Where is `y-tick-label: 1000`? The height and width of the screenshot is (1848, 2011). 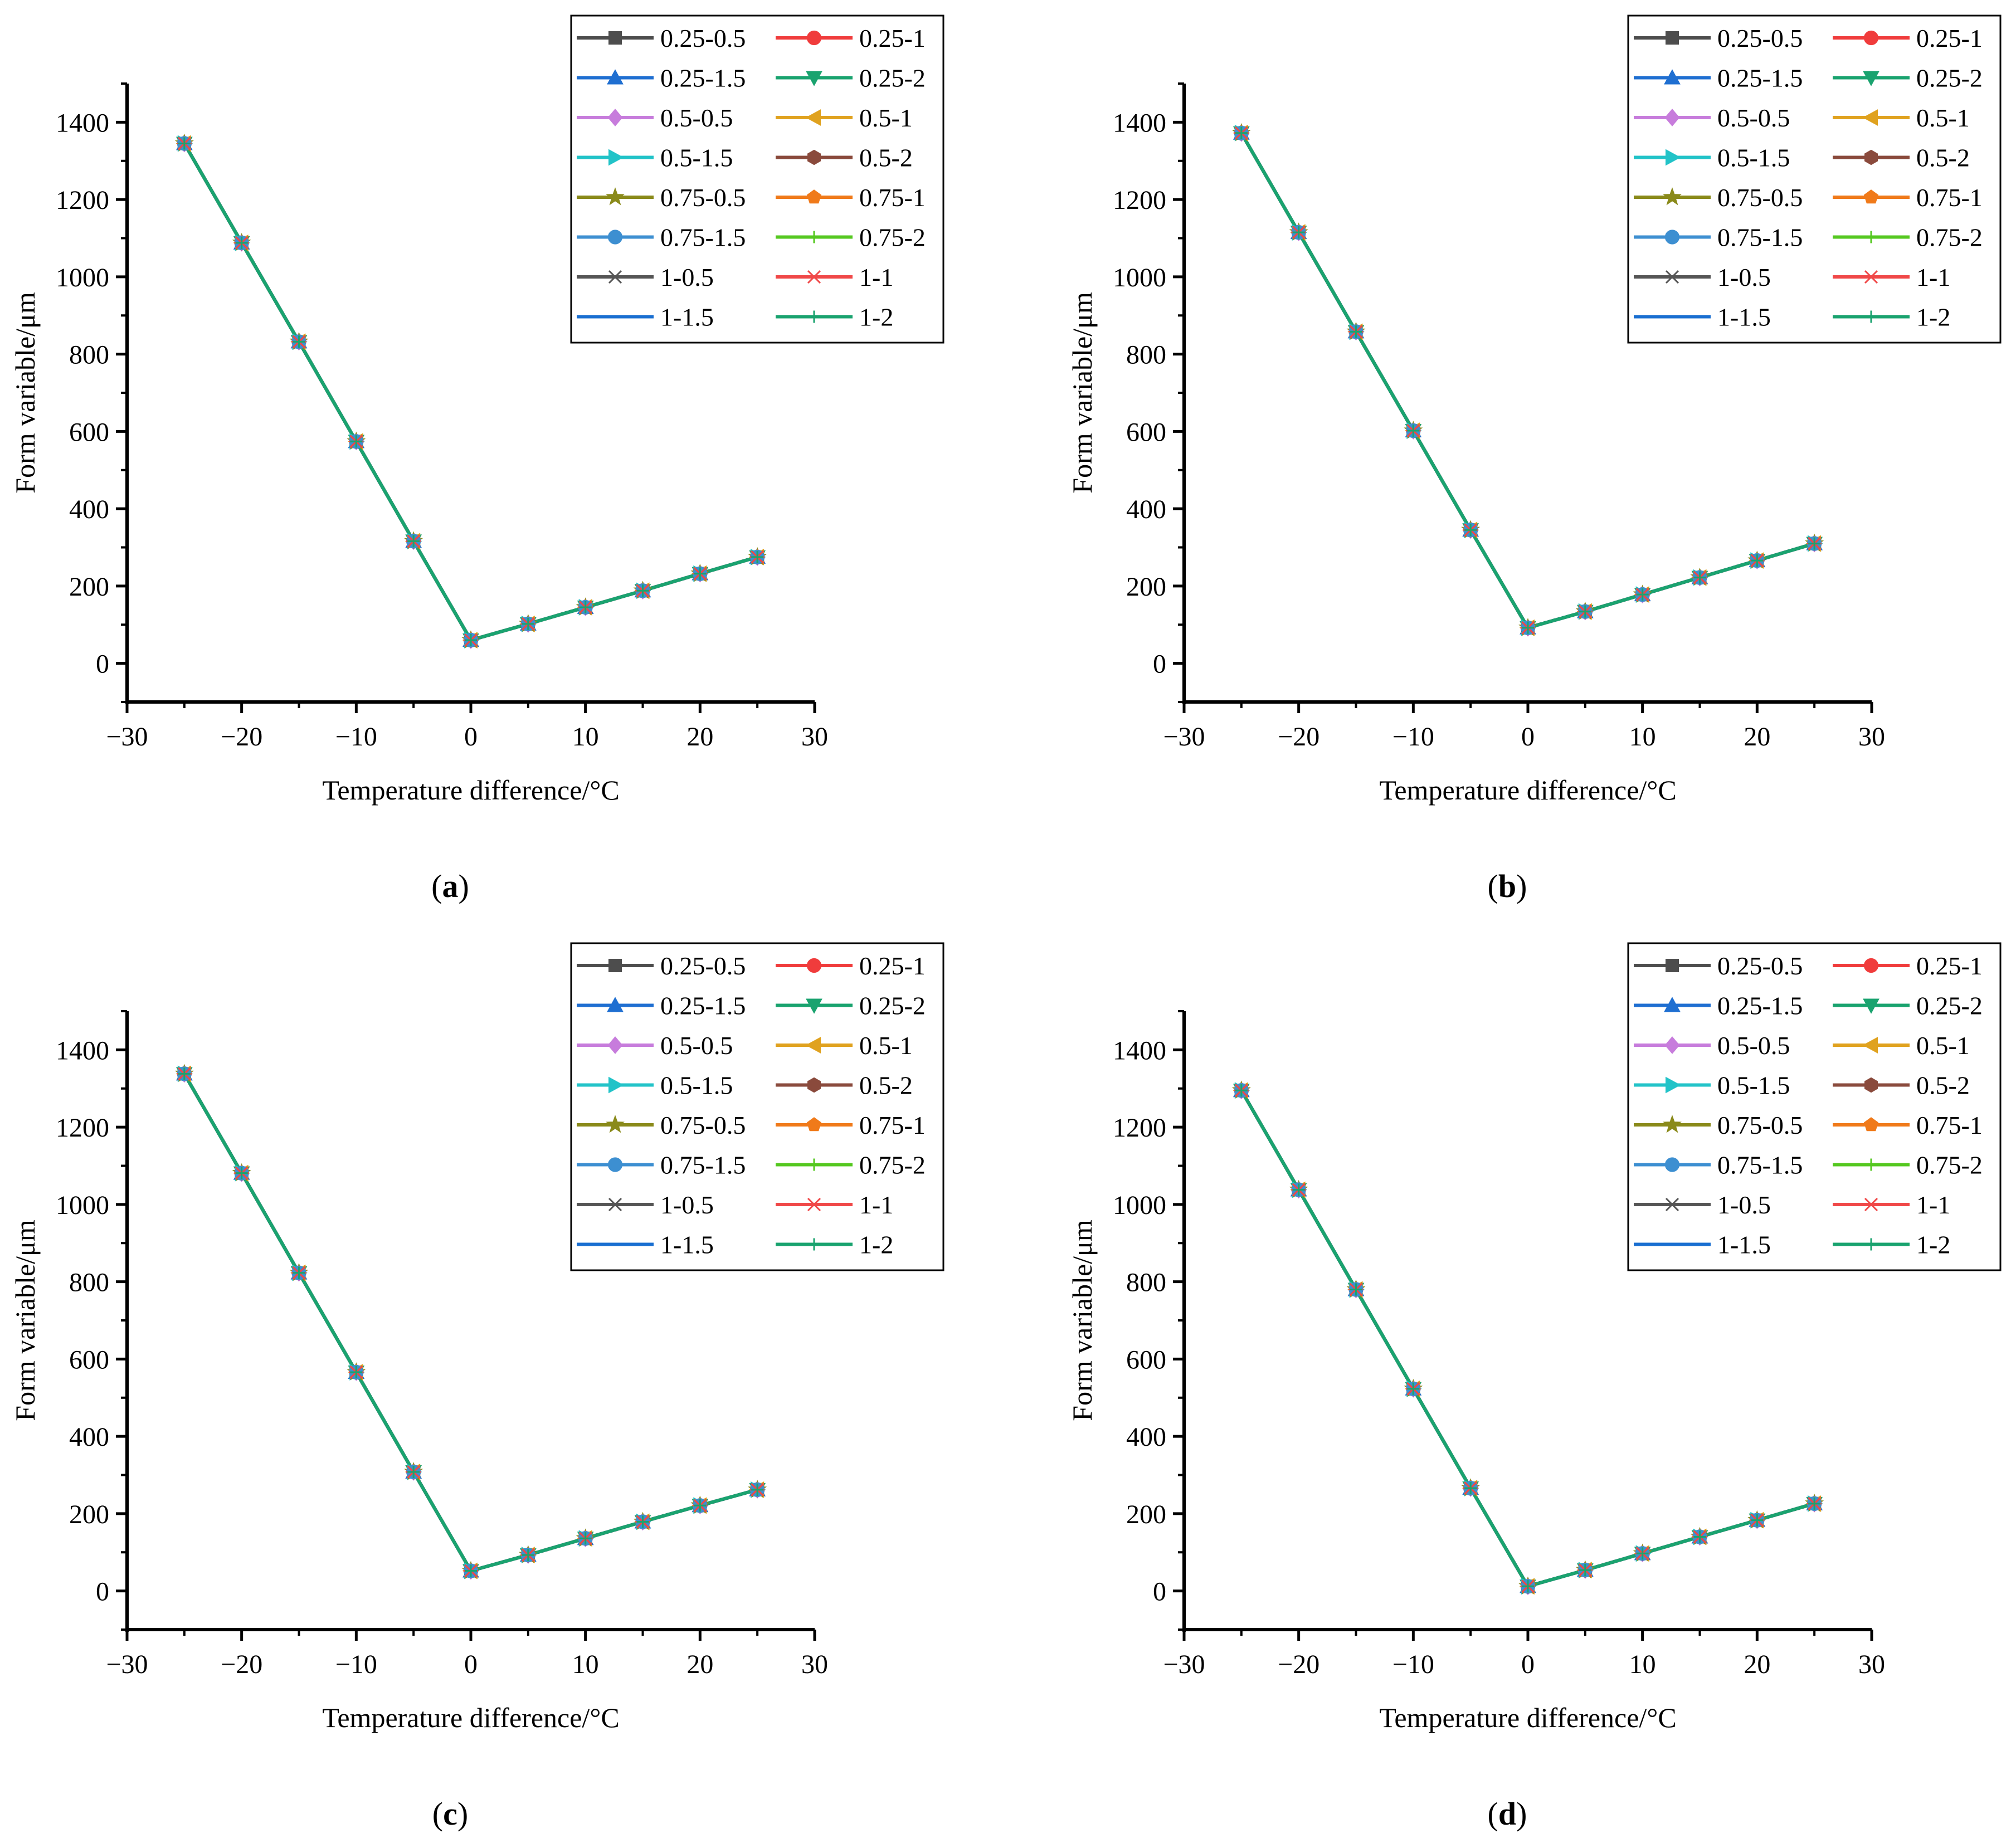
y-tick-label: 1000 is located at coordinates (82, 277).